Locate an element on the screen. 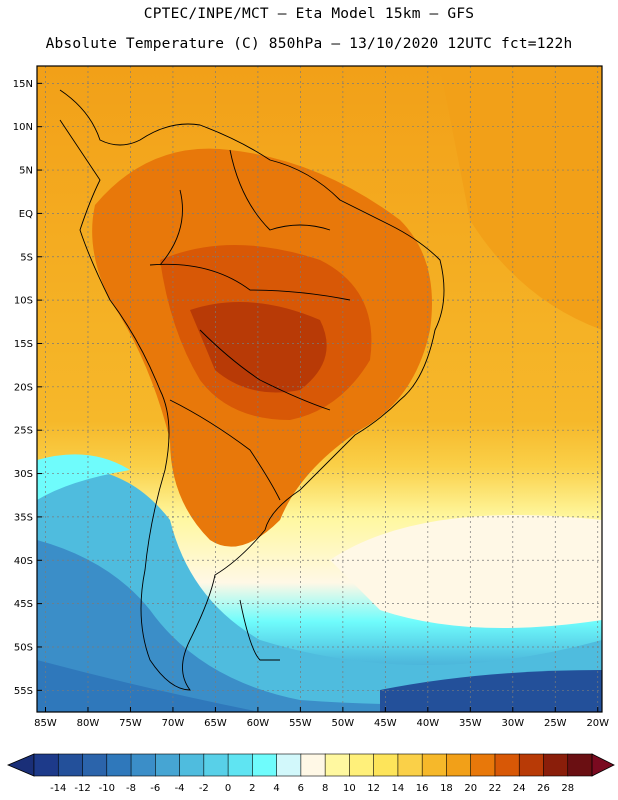 This screenshot has height=800, width=618. colorbar-max-arrow is located at coordinates (603, 765).